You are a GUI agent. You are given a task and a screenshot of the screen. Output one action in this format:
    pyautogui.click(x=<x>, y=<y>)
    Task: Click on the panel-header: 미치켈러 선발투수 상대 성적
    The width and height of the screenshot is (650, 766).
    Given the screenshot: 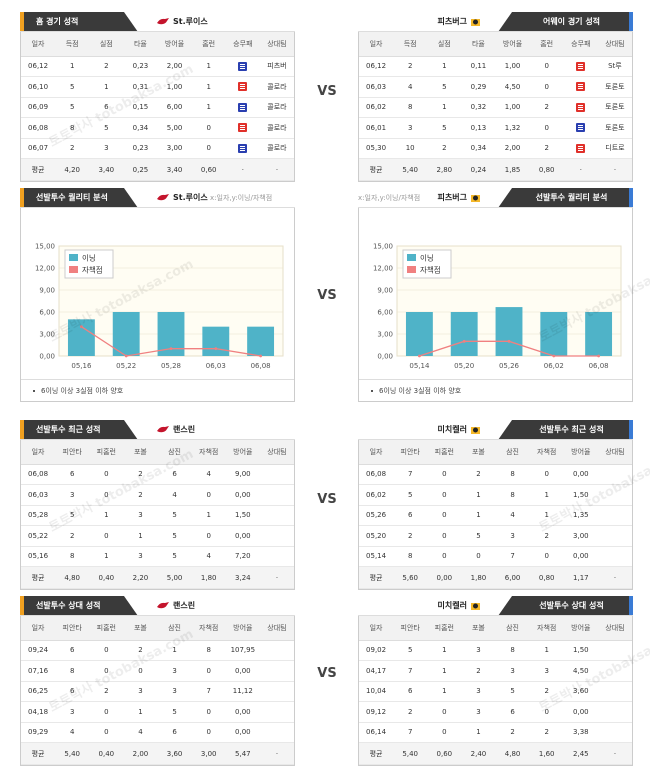 What is the action you would take?
    pyautogui.click(x=495, y=606)
    